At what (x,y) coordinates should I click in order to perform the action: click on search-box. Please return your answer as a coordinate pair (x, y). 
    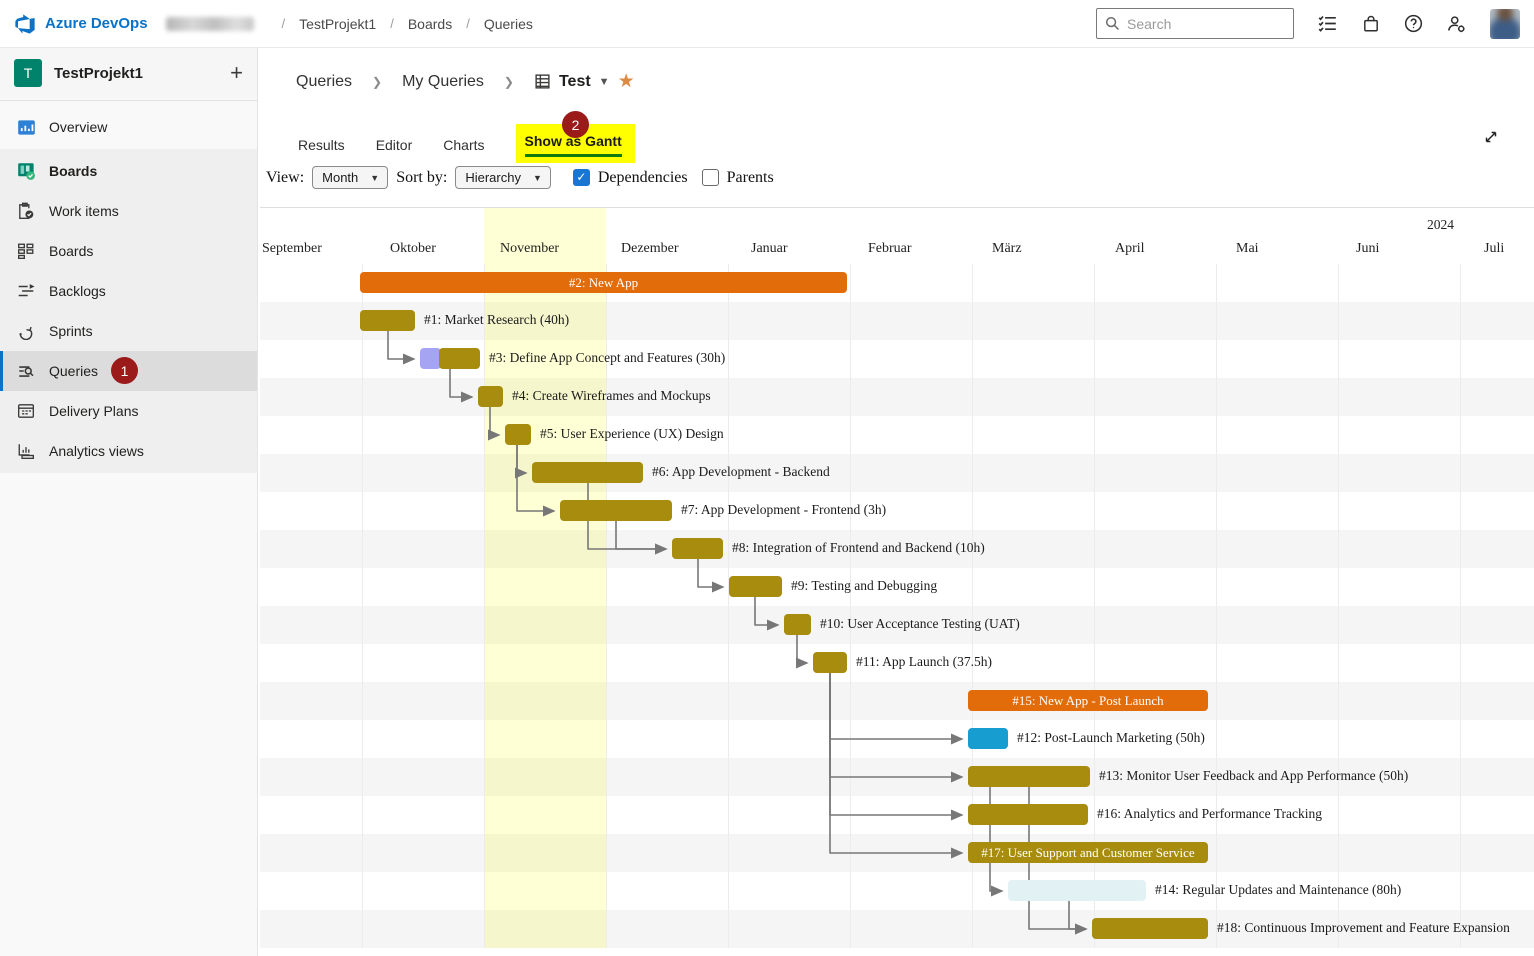
    Looking at the image, I should click on (1195, 23).